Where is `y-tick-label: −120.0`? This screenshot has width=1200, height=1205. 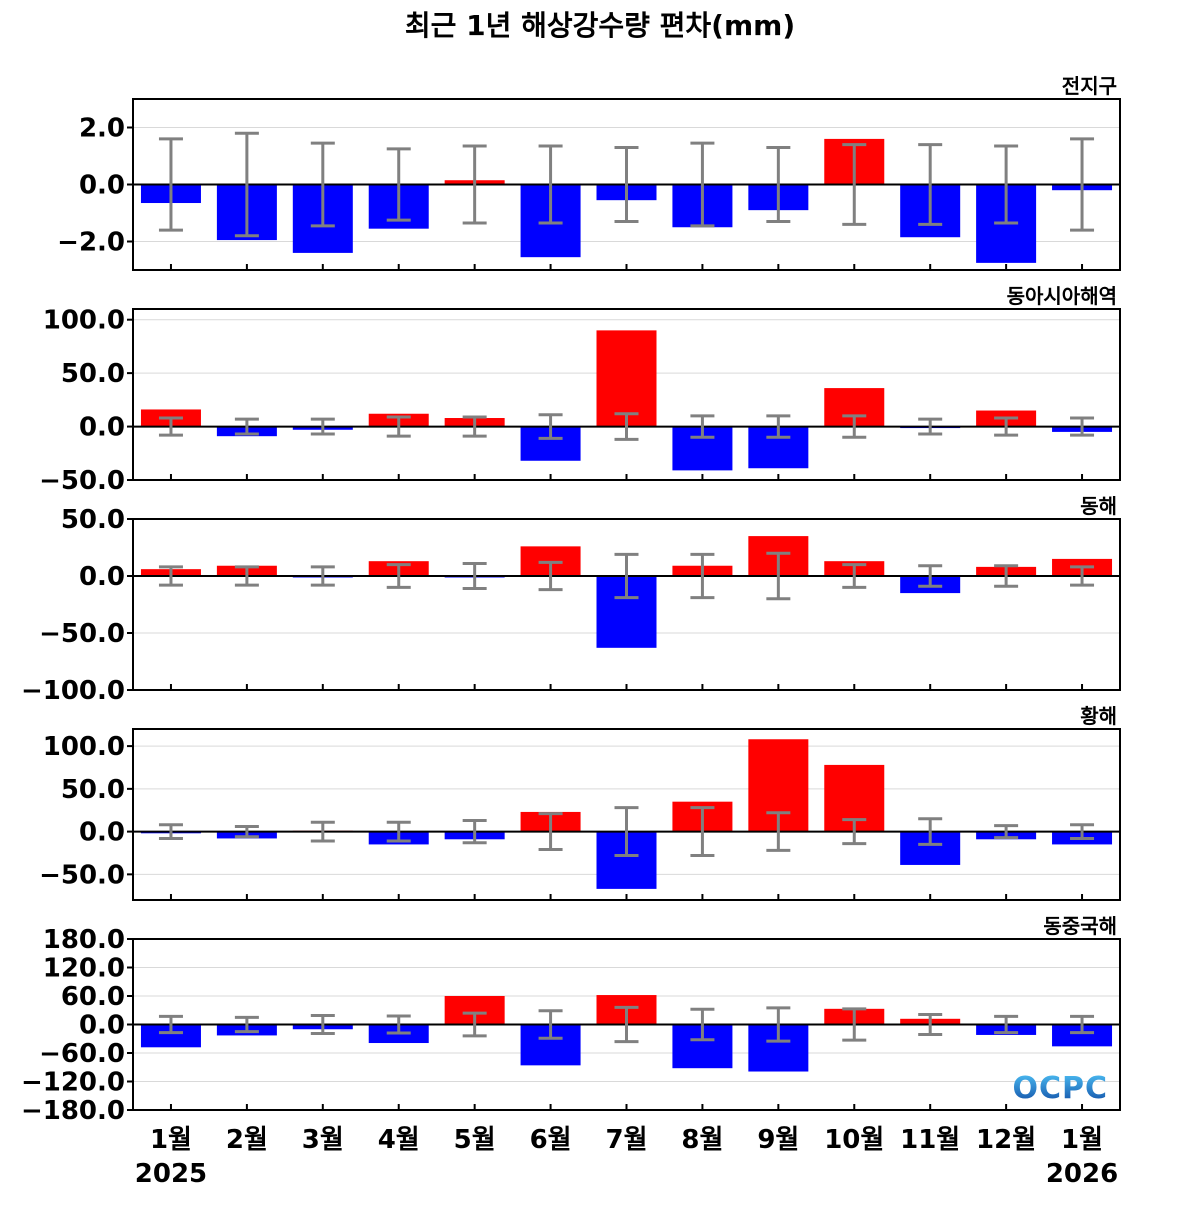
y-tick-label: −120.0 is located at coordinates (73, 1083).